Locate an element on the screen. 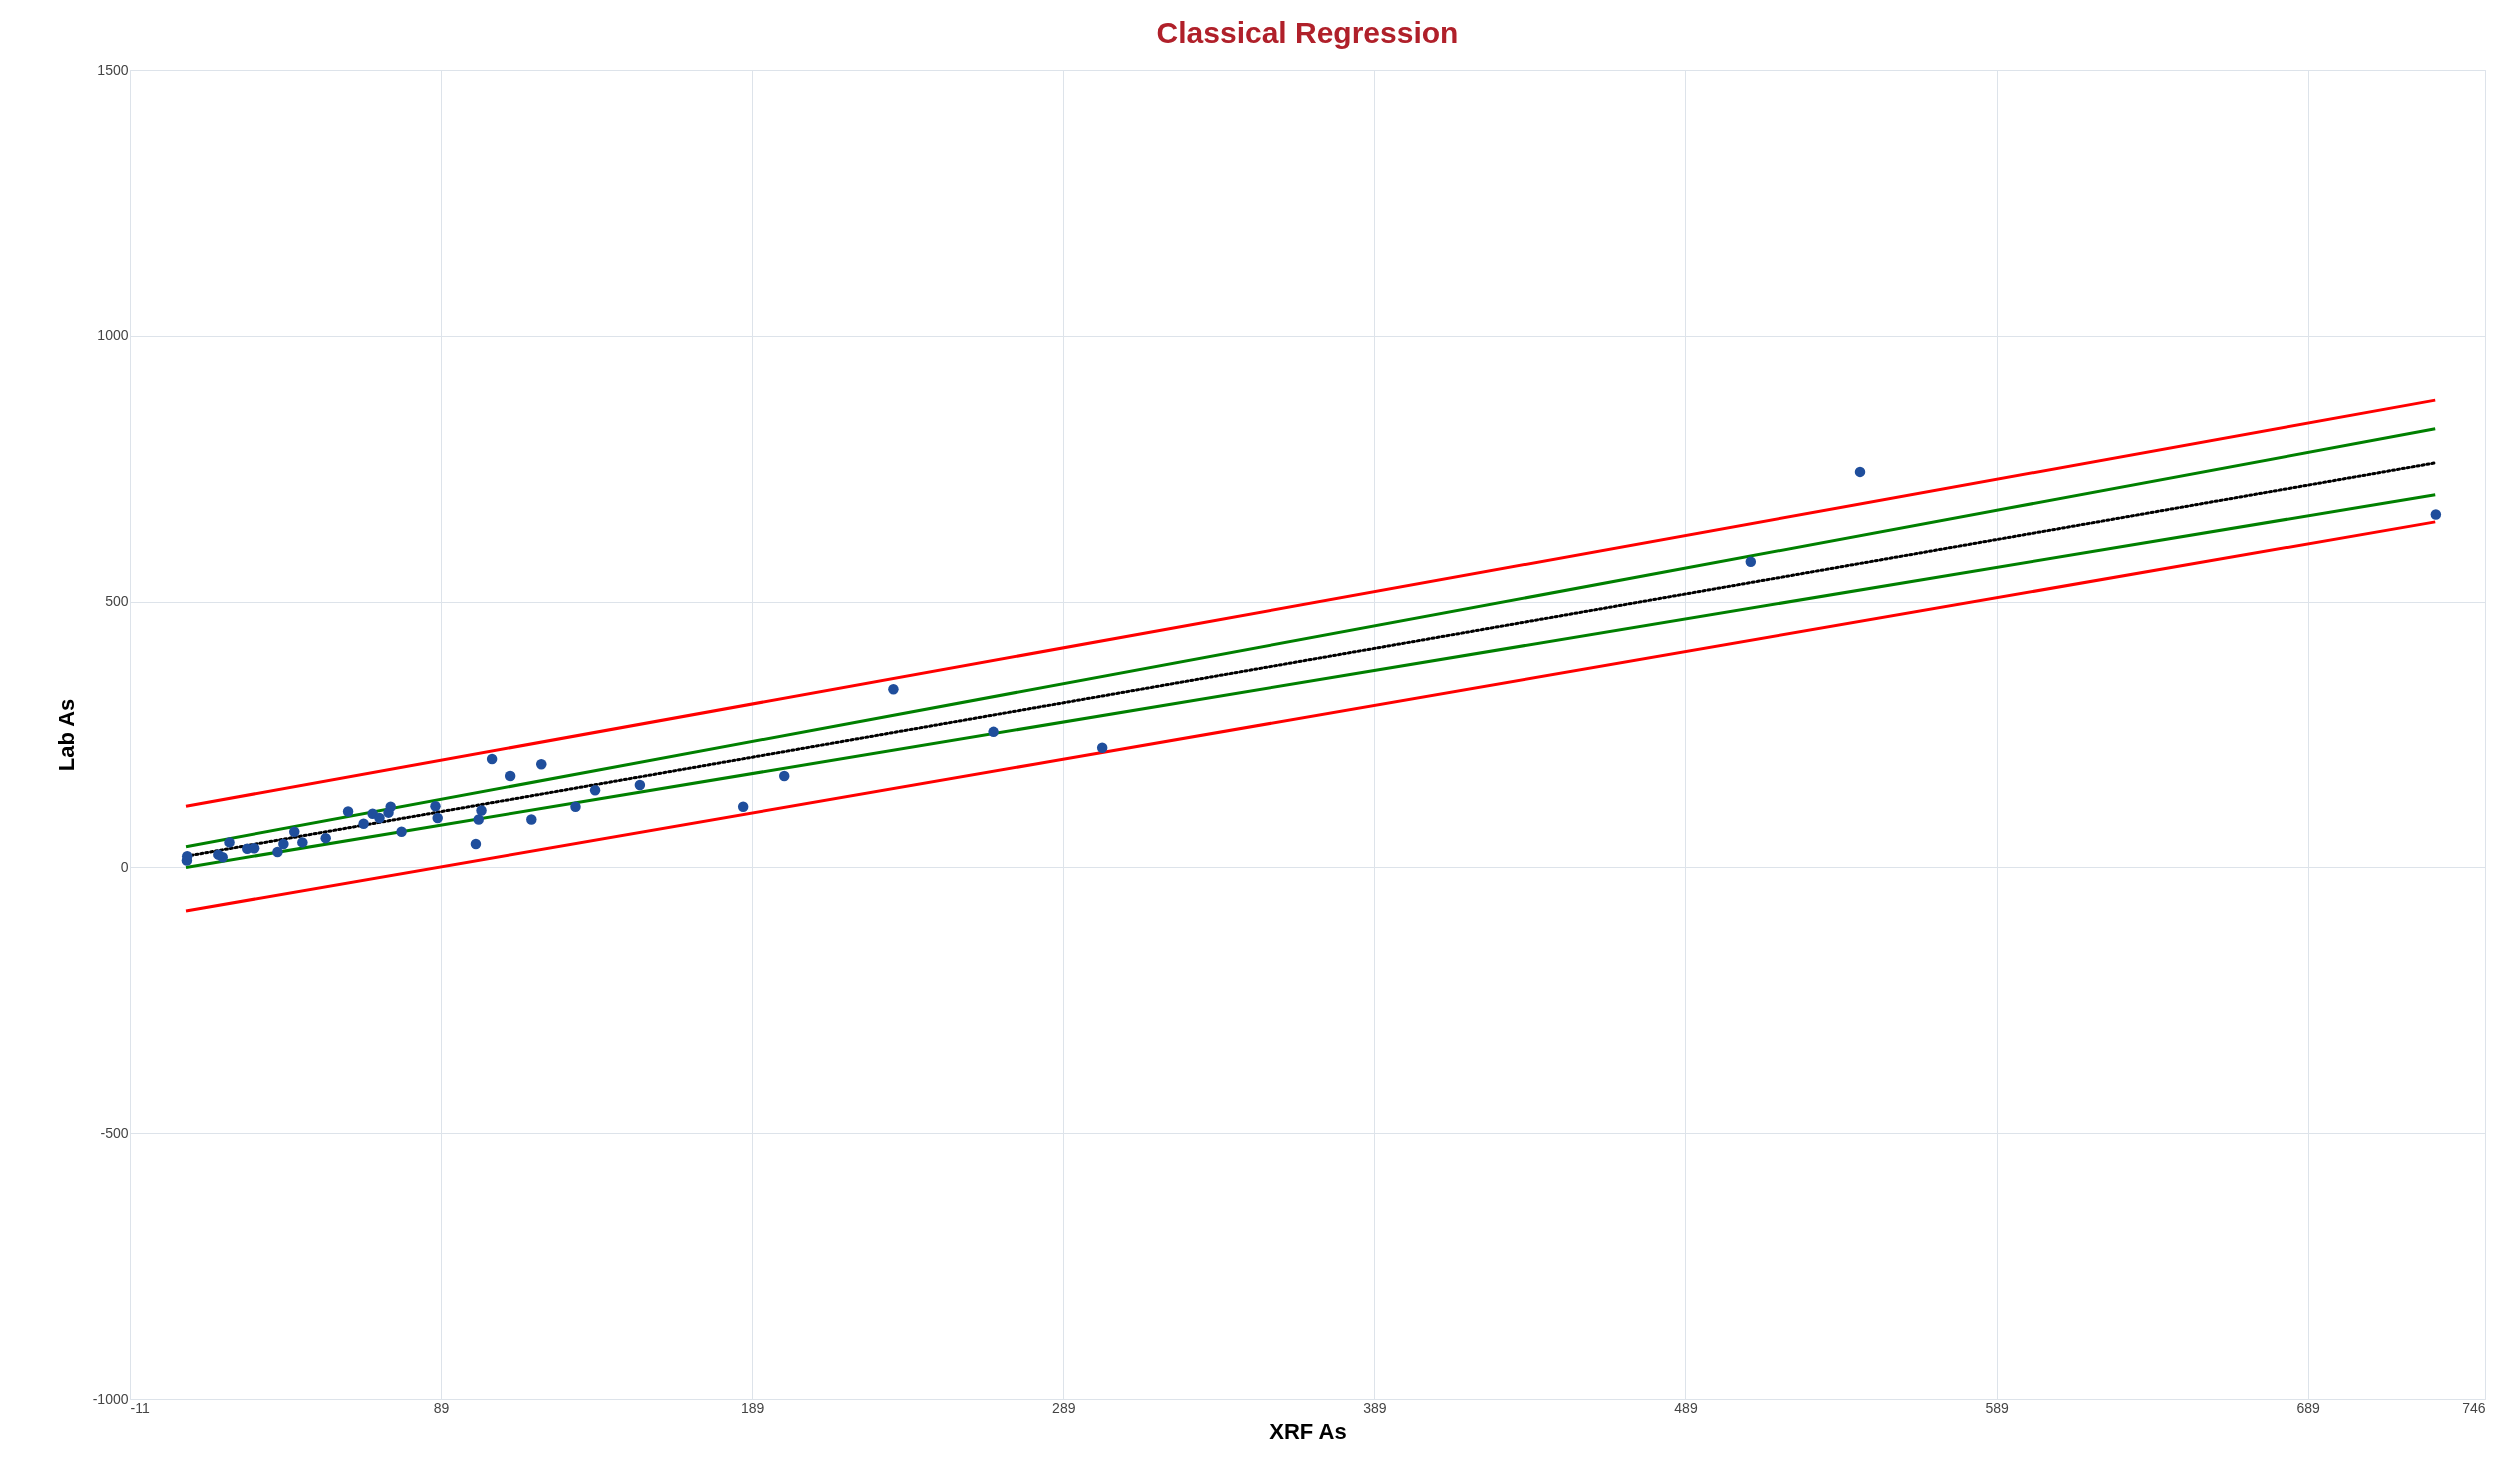  x-tick-label: 746 is located at coordinates (2474, 1407).